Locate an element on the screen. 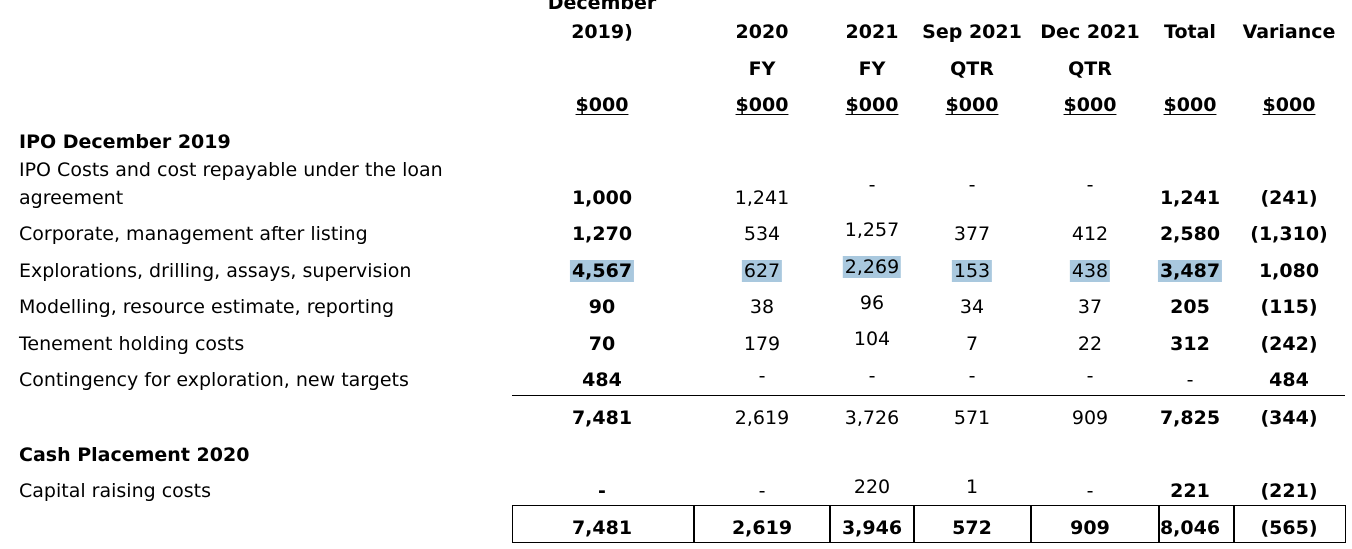 The width and height of the screenshot is (1352, 549). cell: (242) is located at coordinates (1289, 344).